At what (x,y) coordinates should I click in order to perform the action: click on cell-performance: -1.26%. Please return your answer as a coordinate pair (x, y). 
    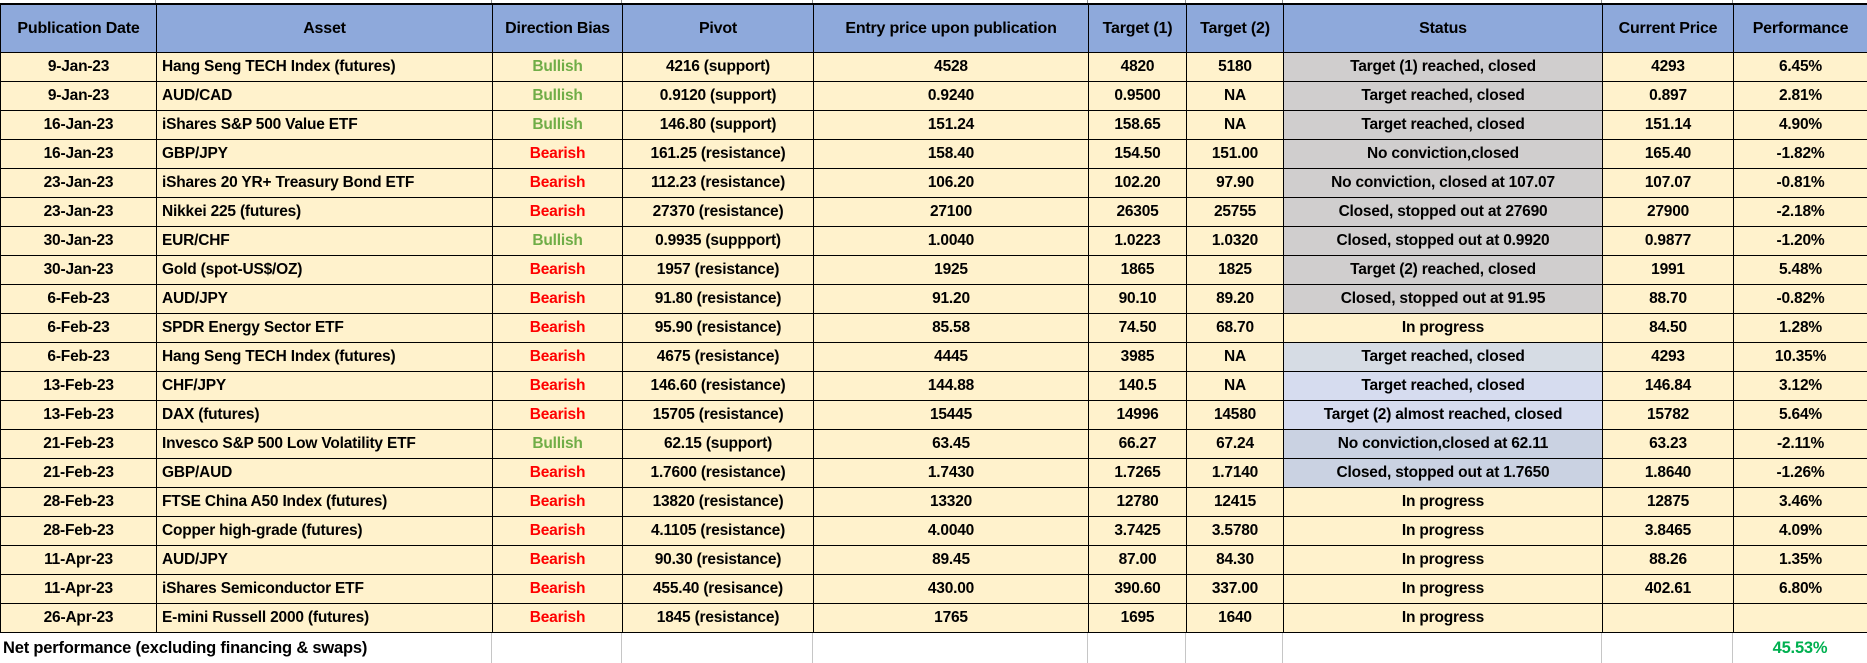
    Looking at the image, I should click on (1800, 473).